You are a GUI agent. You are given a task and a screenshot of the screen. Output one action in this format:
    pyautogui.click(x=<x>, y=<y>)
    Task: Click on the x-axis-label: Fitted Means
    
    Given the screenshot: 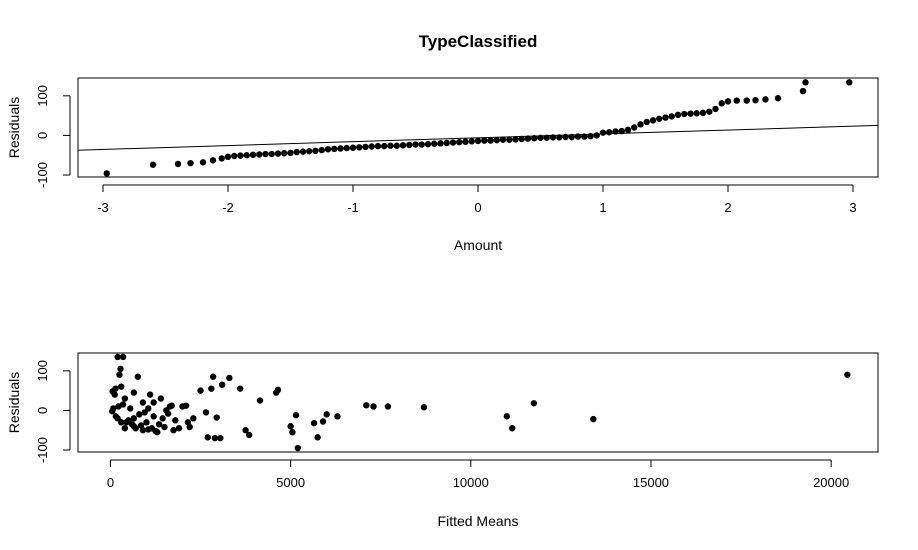 What is the action you would take?
    pyautogui.click(x=478, y=521)
    